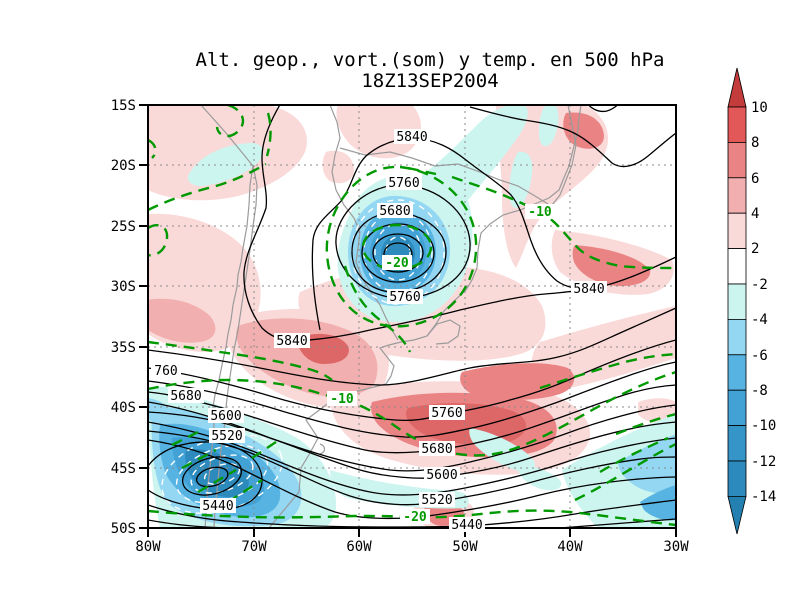 The height and width of the screenshot is (600, 800). I want to click on height-contour-label: 760, so click(165, 371).